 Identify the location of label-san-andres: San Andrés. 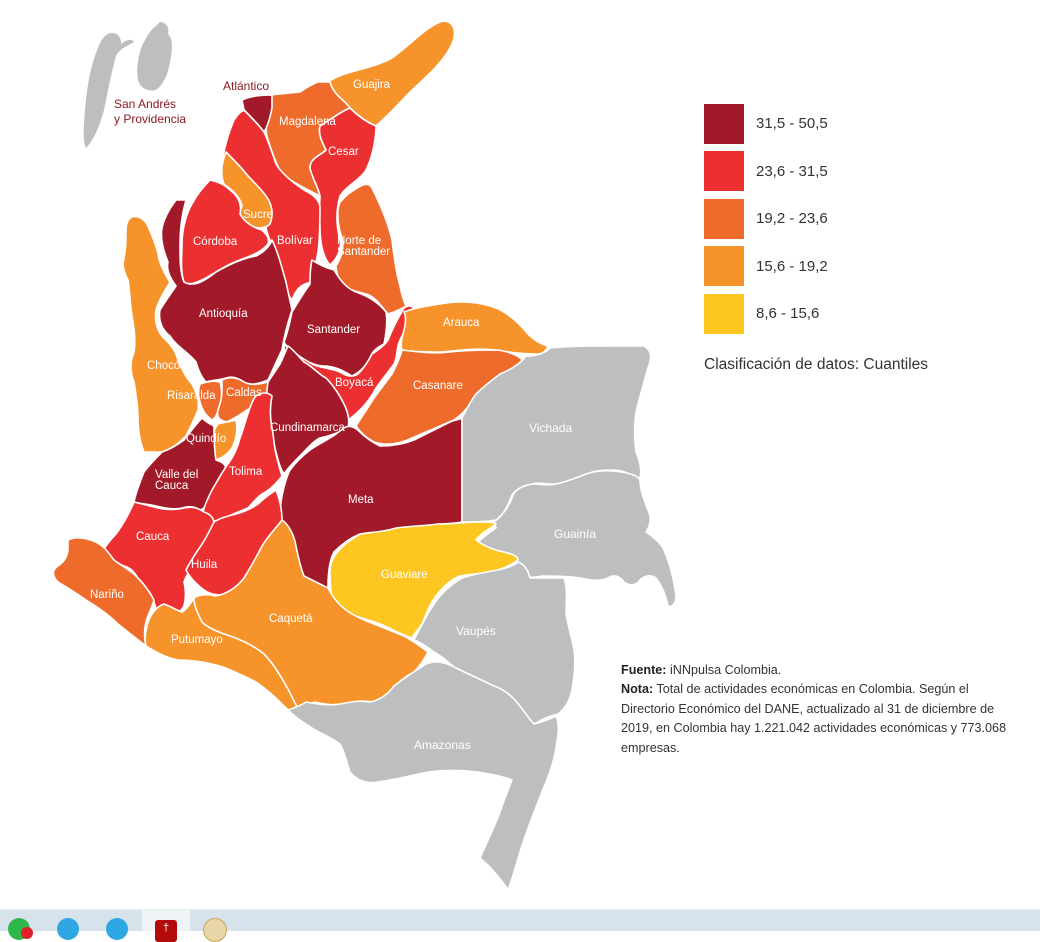
(145, 104).